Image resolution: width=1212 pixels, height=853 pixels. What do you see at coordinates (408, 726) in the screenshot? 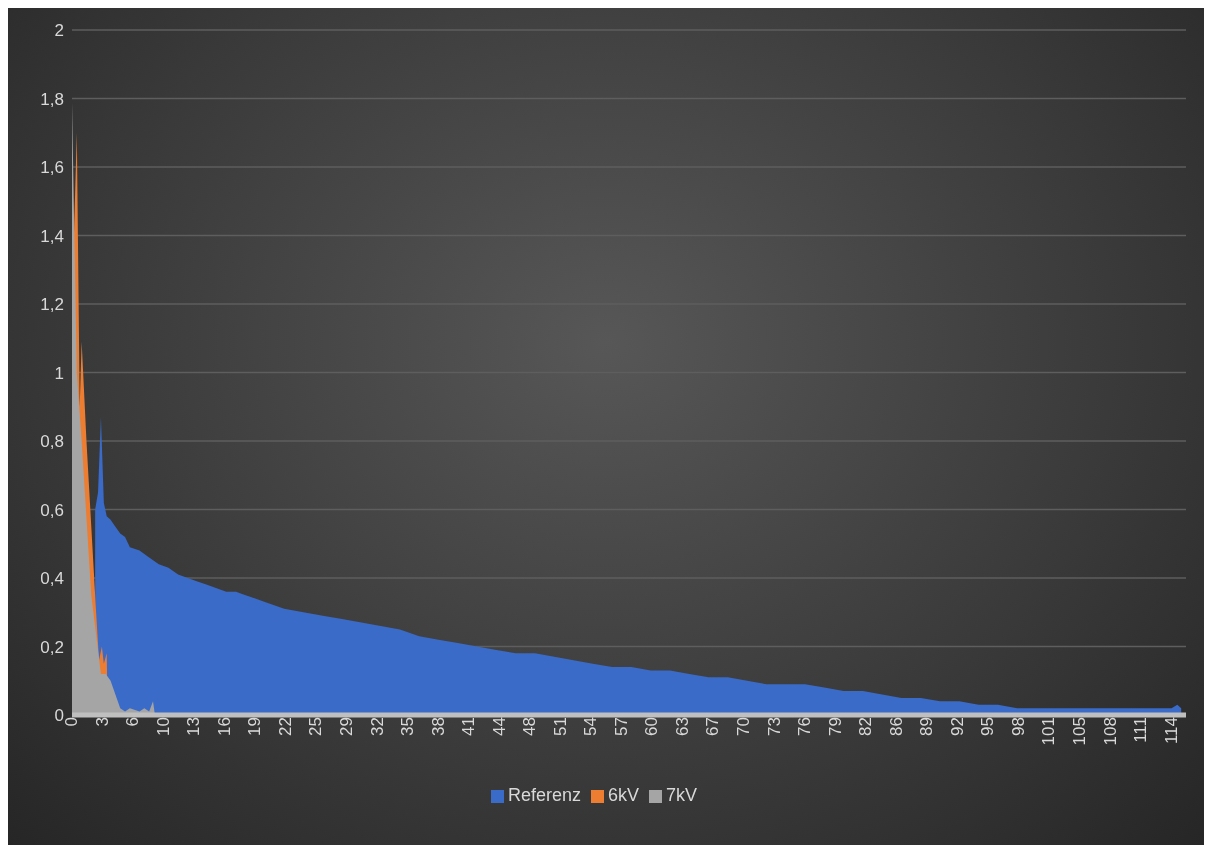
I see `x-tick-label: 35` at bounding box center [408, 726].